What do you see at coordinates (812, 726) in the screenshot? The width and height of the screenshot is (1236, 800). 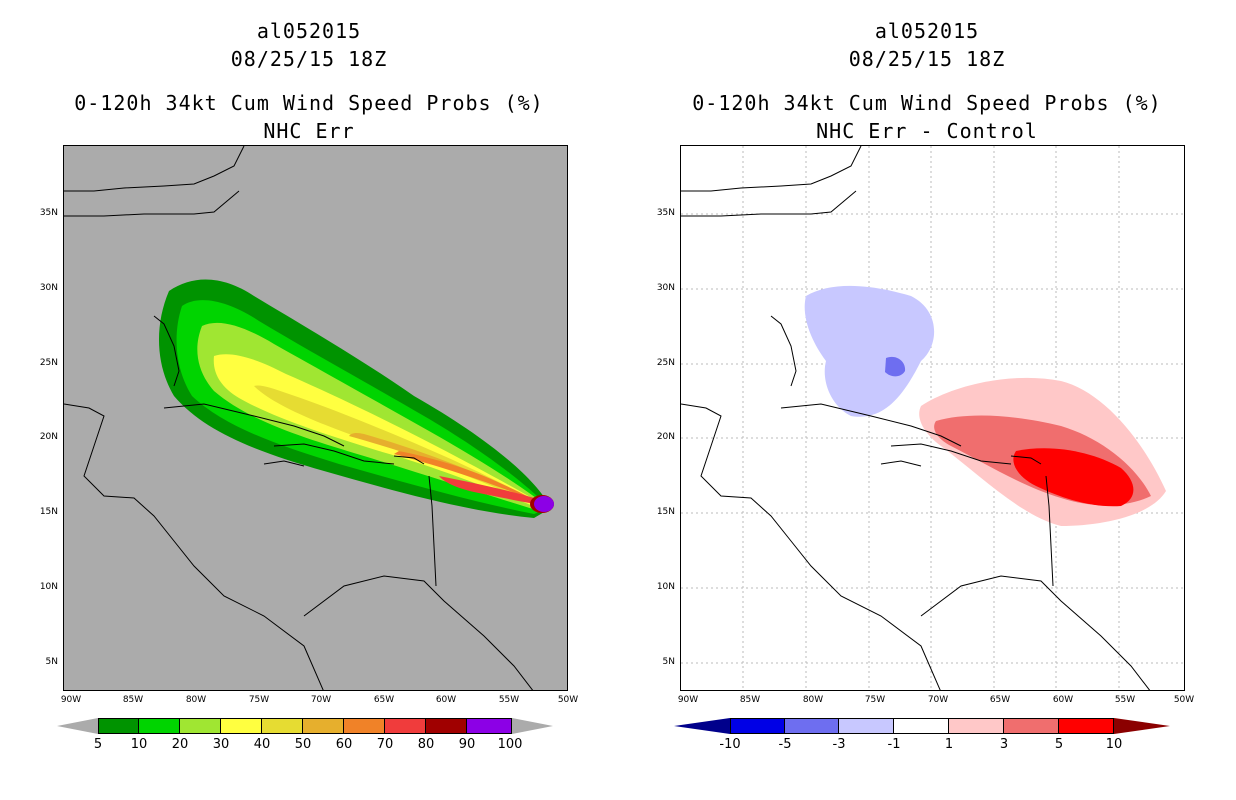 I see `colorbar-swatch-neg5-neg3` at bounding box center [812, 726].